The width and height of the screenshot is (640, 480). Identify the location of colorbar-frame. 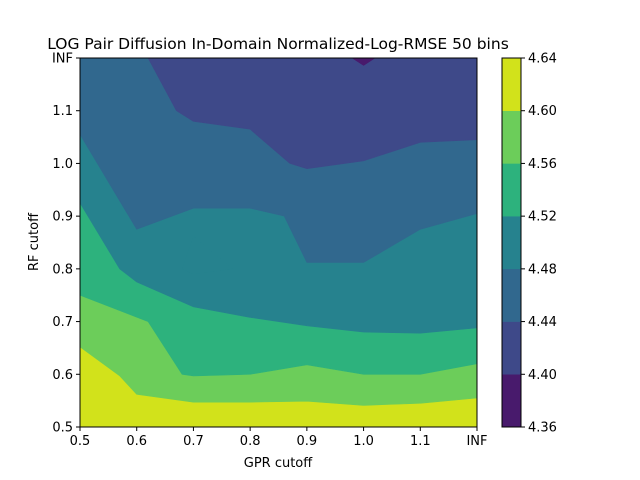
(511, 242).